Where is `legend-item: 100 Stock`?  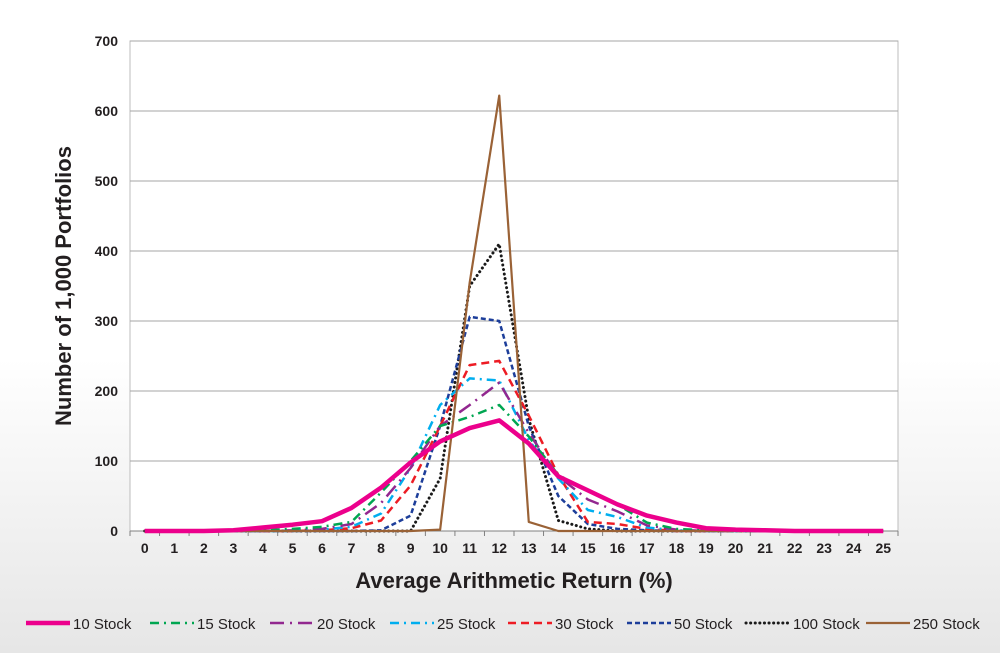 legend-item: 100 Stock is located at coordinates (802, 624).